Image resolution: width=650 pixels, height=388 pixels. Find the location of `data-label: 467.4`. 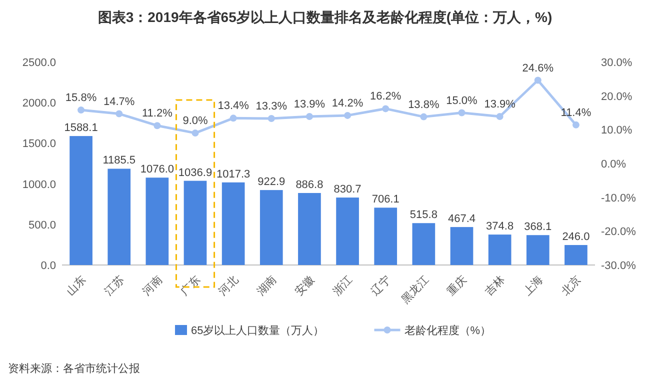

data-label: 467.4 is located at coordinates (462, 219).